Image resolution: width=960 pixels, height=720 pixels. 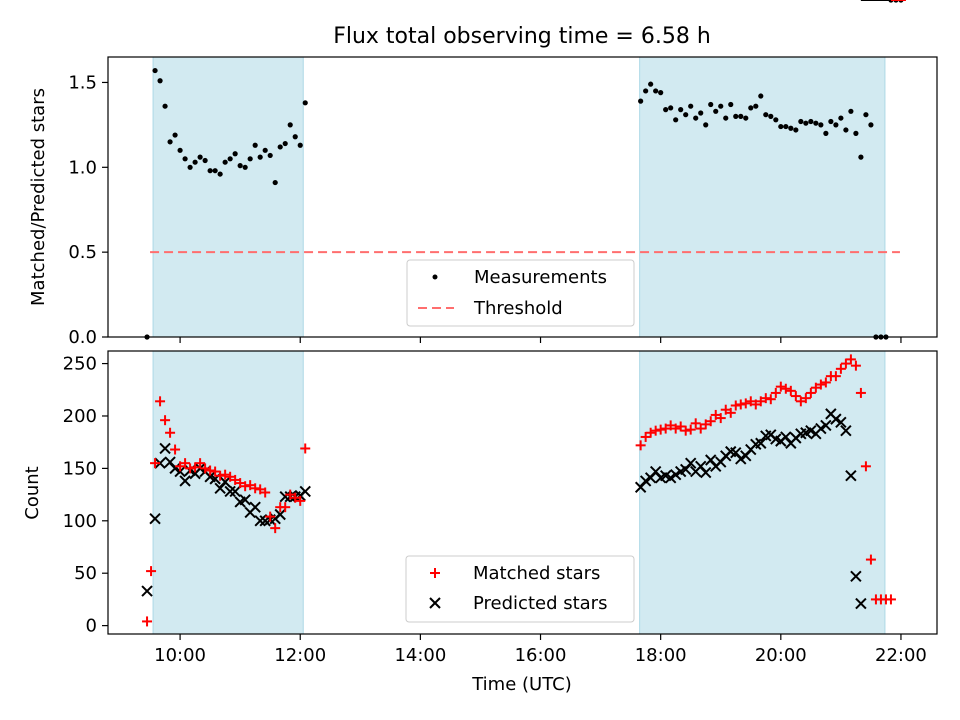 I want to click on top-legend-box, so click(x=520, y=293).